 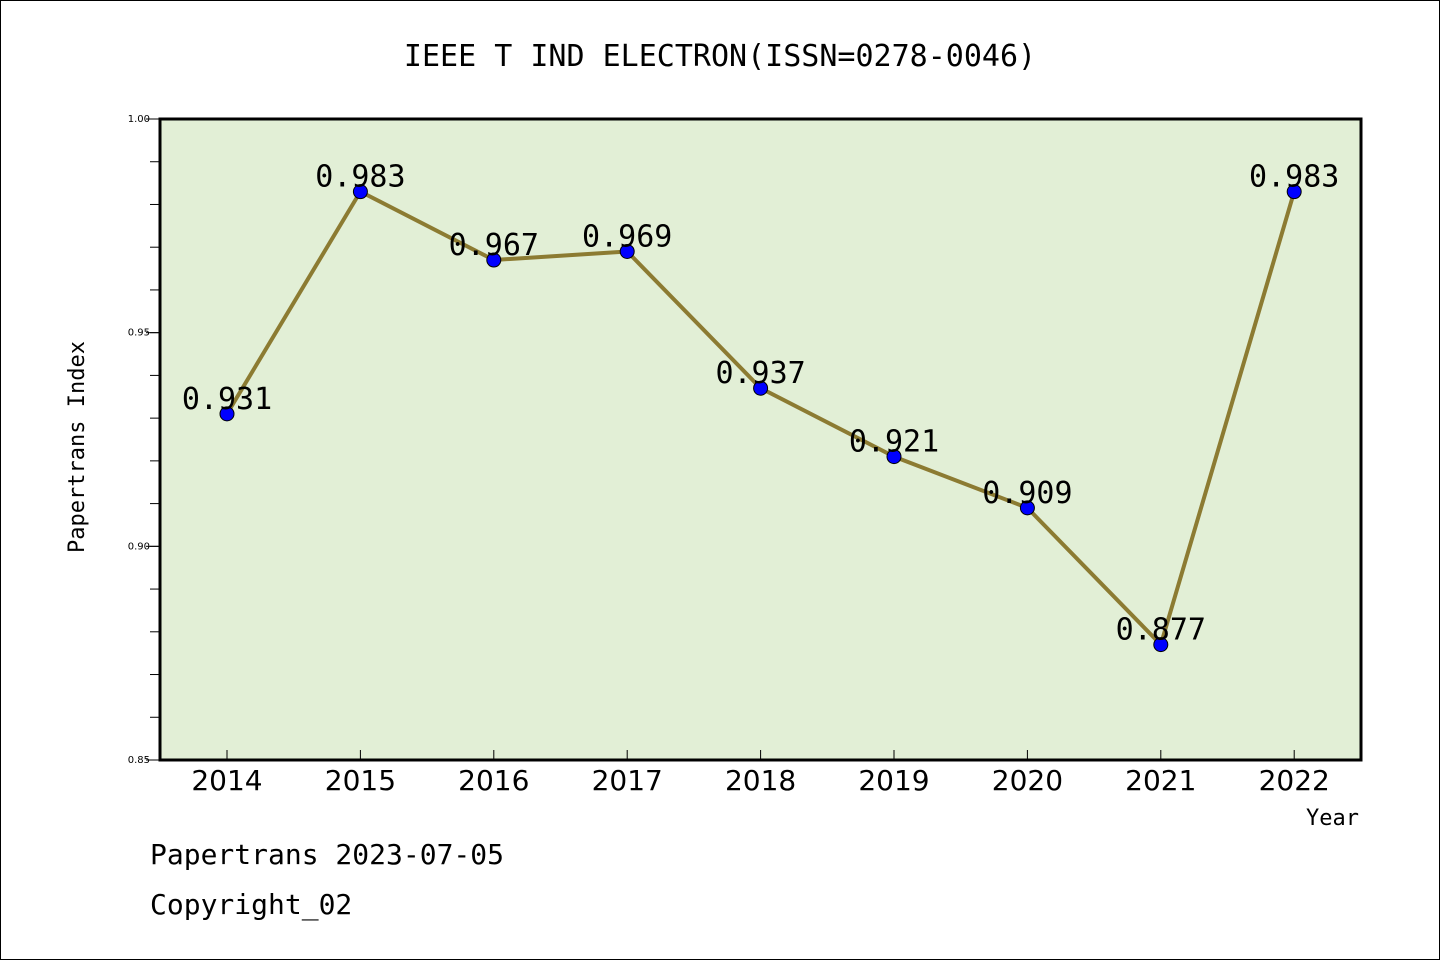 I want to click on y-axis-label: Papertrans Index, so click(x=77, y=447).